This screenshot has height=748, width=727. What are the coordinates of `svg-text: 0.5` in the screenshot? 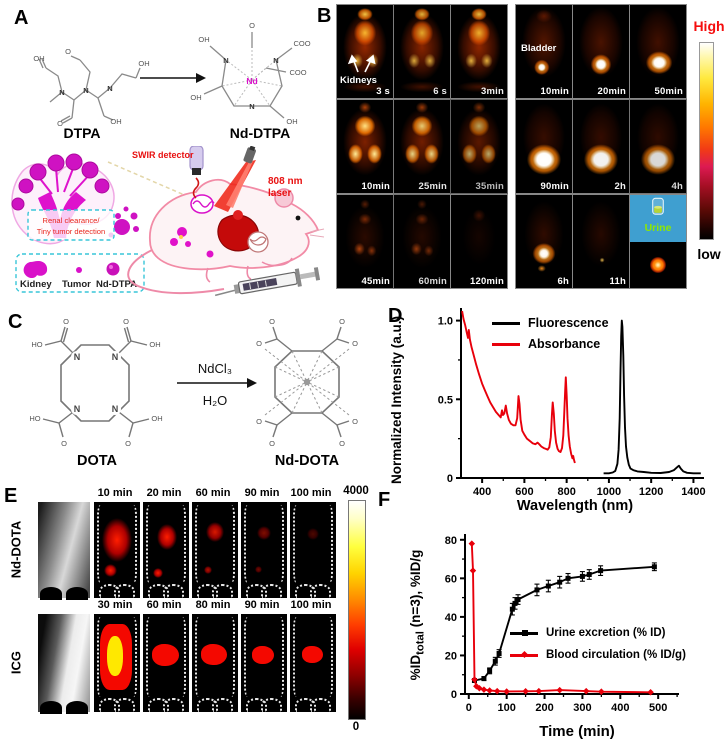 It's located at (445, 400).